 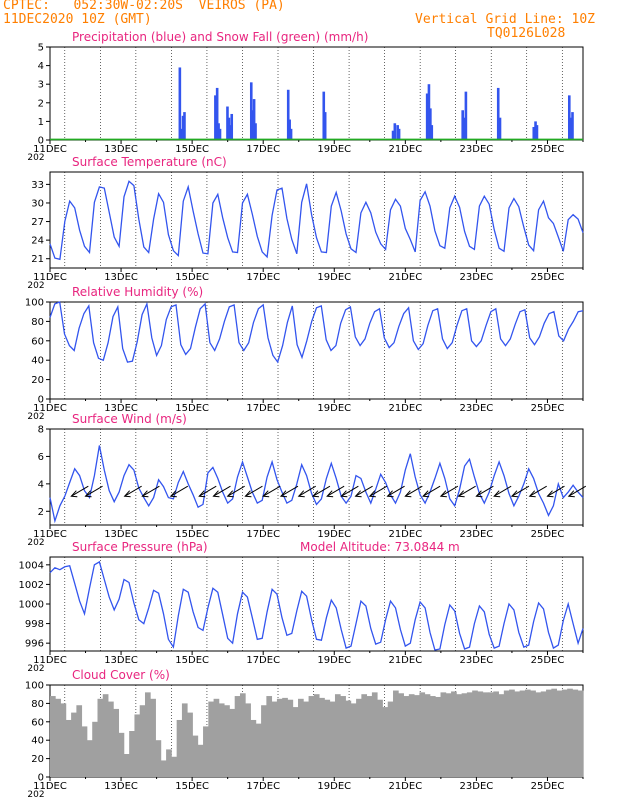 I want to click on panel-title-pressure: Surface Pressure (hPa), so click(x=140, y=547).